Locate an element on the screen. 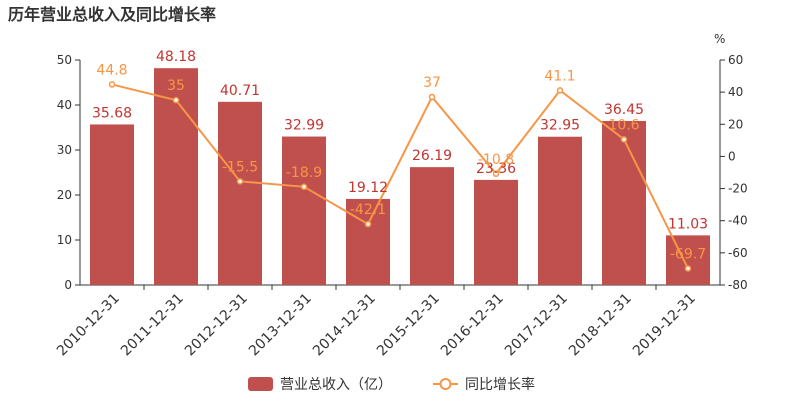 The image size is (800, 400). y-left-tick-label: 50 is located at coordinates (64, 60).